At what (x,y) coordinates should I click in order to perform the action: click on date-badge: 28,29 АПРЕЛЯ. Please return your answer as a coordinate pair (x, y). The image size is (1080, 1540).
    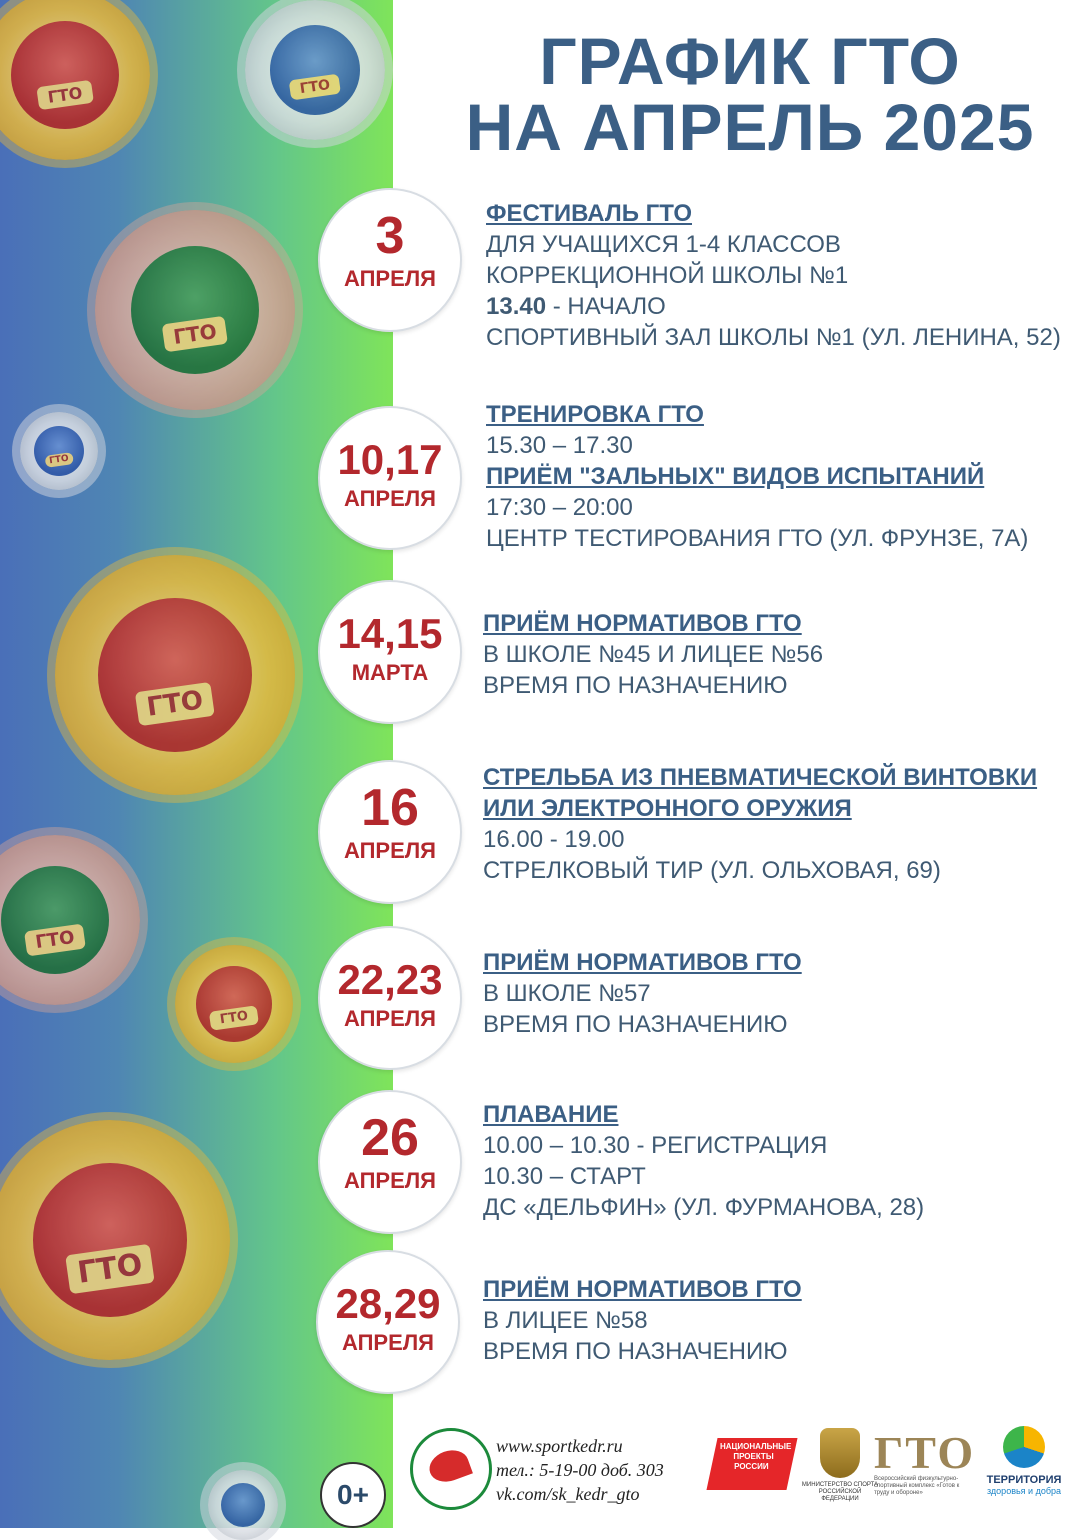
    Looking at the image, I should click on (388, 1322).